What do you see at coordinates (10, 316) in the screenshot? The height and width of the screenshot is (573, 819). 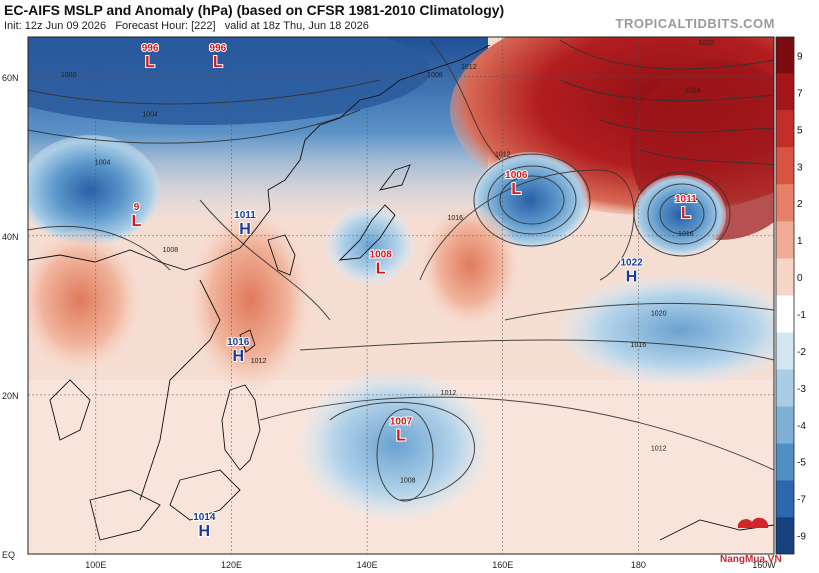 I see `latitude-axis: 60N 40N 20N EQ` at bounding box center [10, 316].